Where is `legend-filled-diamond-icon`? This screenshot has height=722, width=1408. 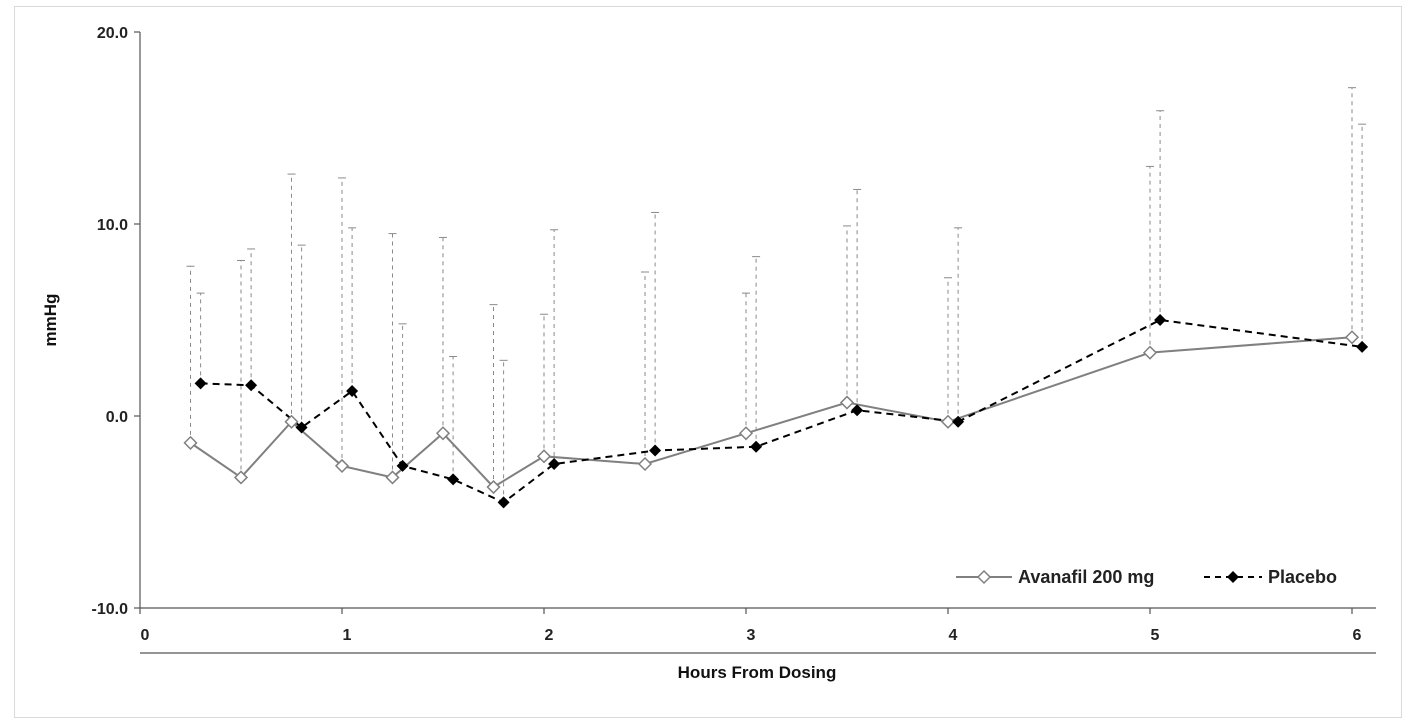 legend-filled-diamond-icon is located at coordinates (1233, 577).